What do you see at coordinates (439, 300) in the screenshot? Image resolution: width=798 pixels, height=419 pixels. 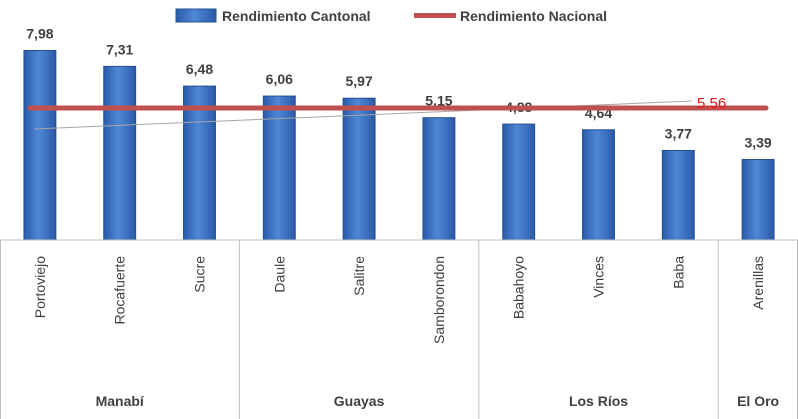 I see `category-label-samborondon: Samborondon` at bounding box center [439, 300].